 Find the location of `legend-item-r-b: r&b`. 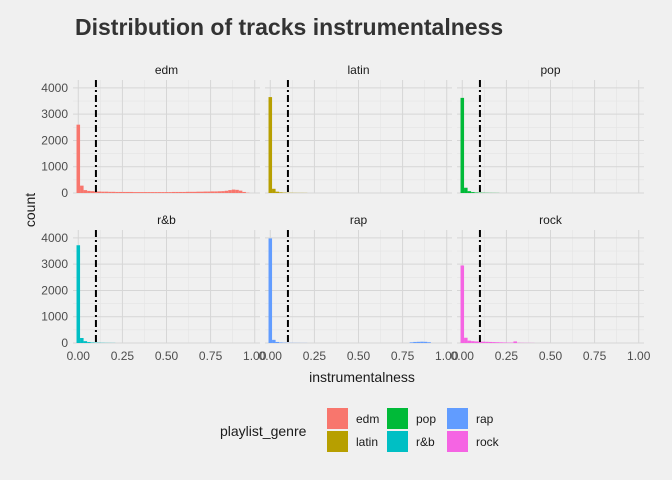

legend-item-r-b: r&b is located at coordinates (411, 441).